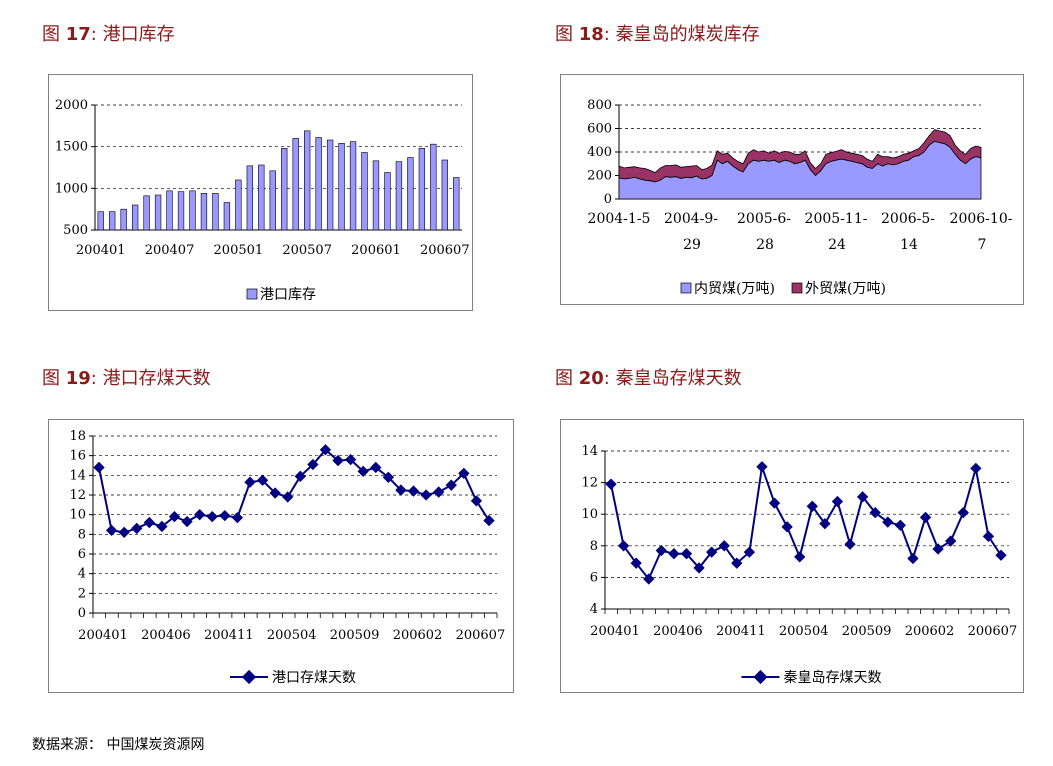 The width and height of the screenshot is (1053, 766). What do you see at coordinates (908, 219) in the screenshot?
I see `x-tick-label: 2006-5-` at bounding box center [908, 219].